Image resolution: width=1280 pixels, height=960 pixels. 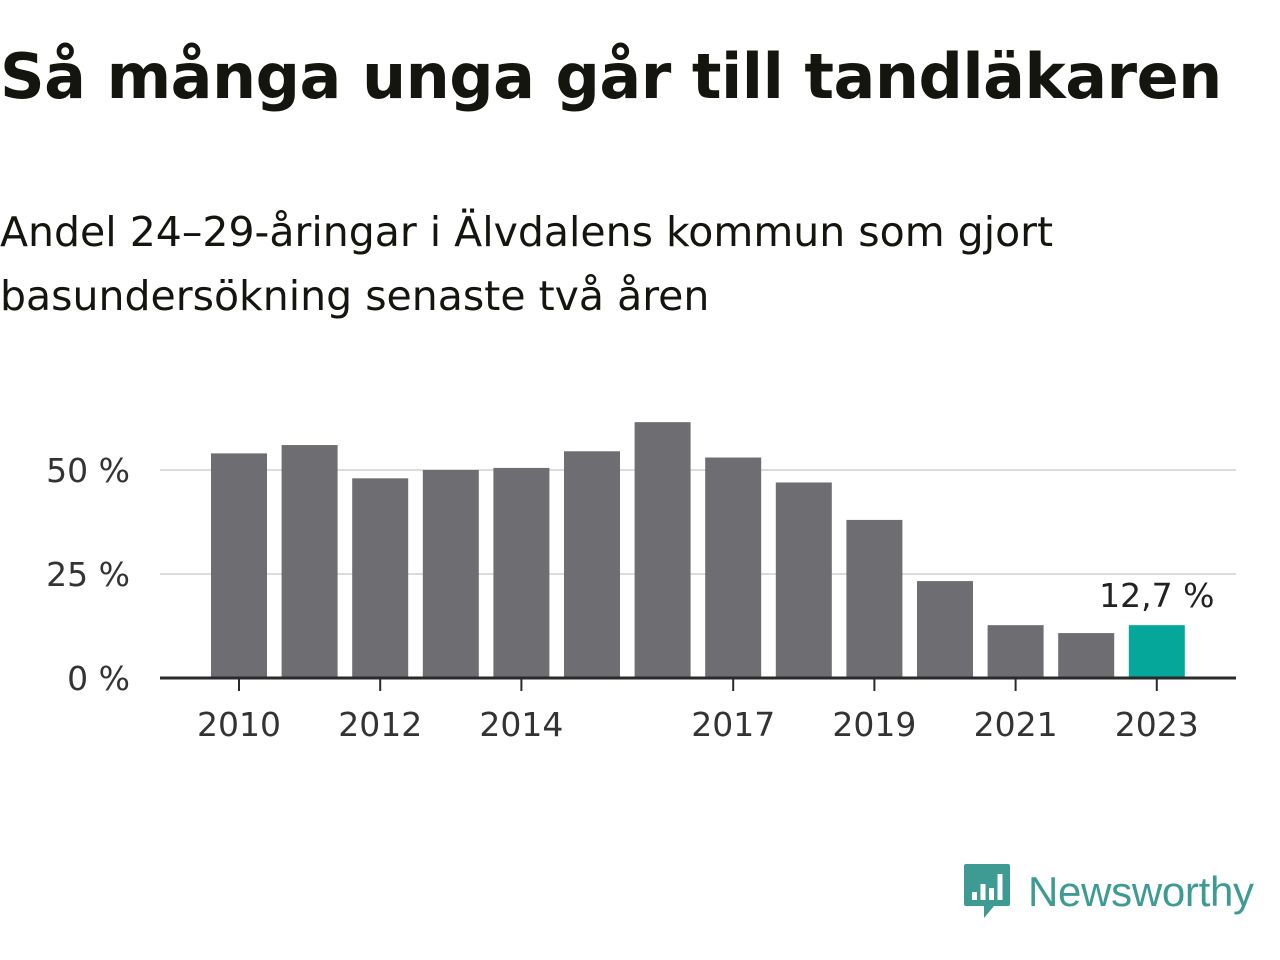 I want to click on chart-title: Så många unga går till tandläkaren, so click(x=611, y=76).